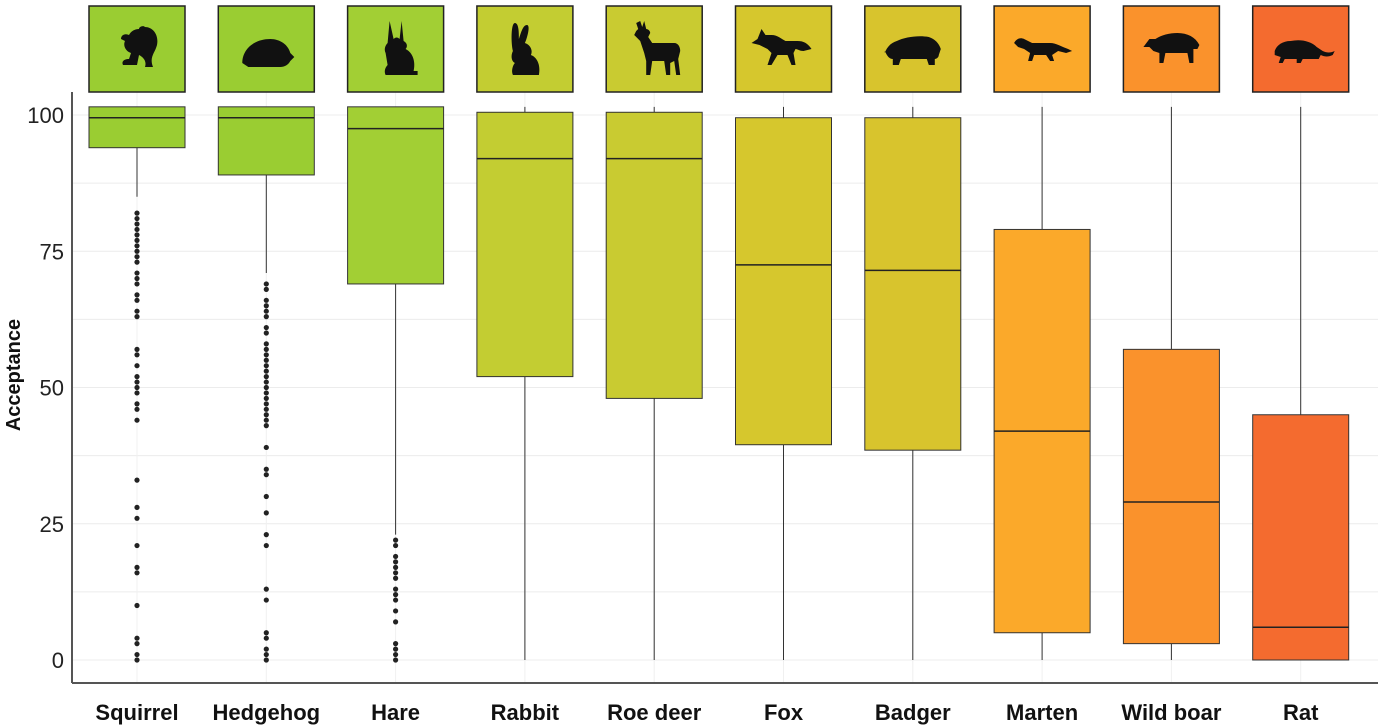 This screenshot has height=727, width=1378. I want to click on roe-deer-icon, so click(654, 49).